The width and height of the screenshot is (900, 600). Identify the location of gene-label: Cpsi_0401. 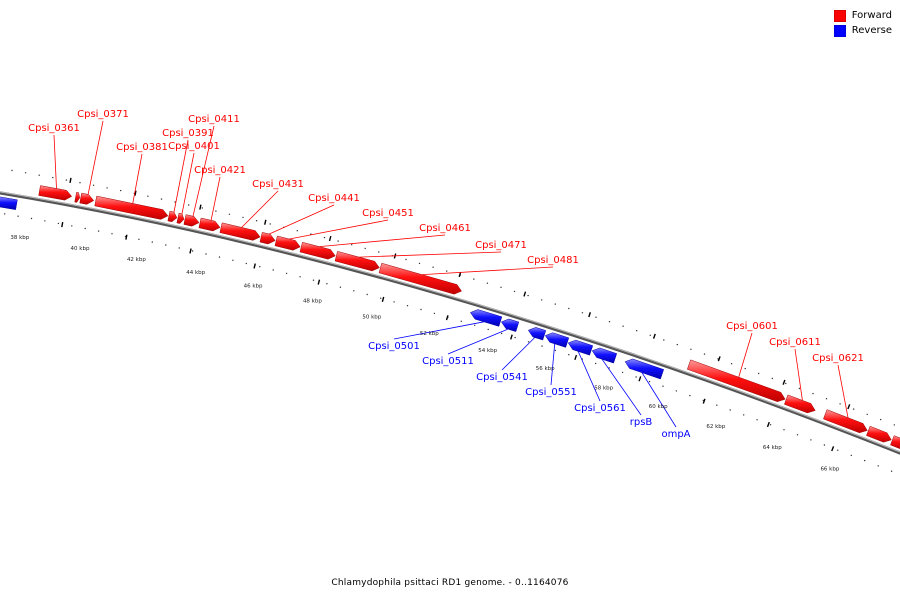
(194, 146).